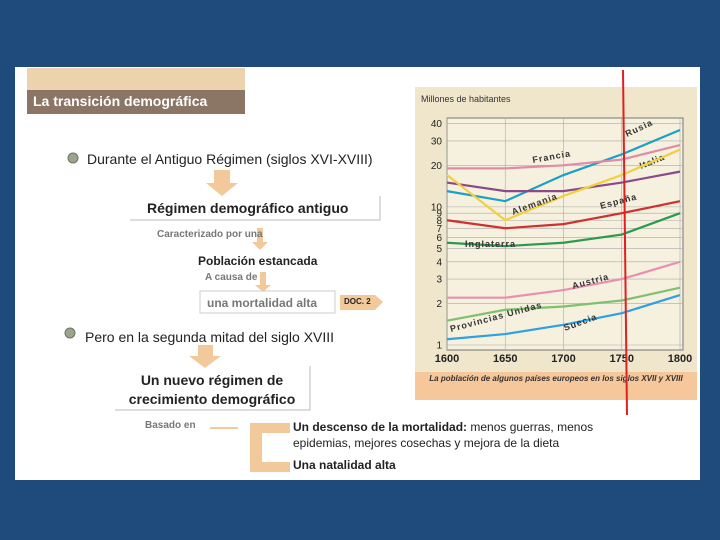 This screenshot has width=720, height=540. I want to click on title-bar, so click(136, 102).